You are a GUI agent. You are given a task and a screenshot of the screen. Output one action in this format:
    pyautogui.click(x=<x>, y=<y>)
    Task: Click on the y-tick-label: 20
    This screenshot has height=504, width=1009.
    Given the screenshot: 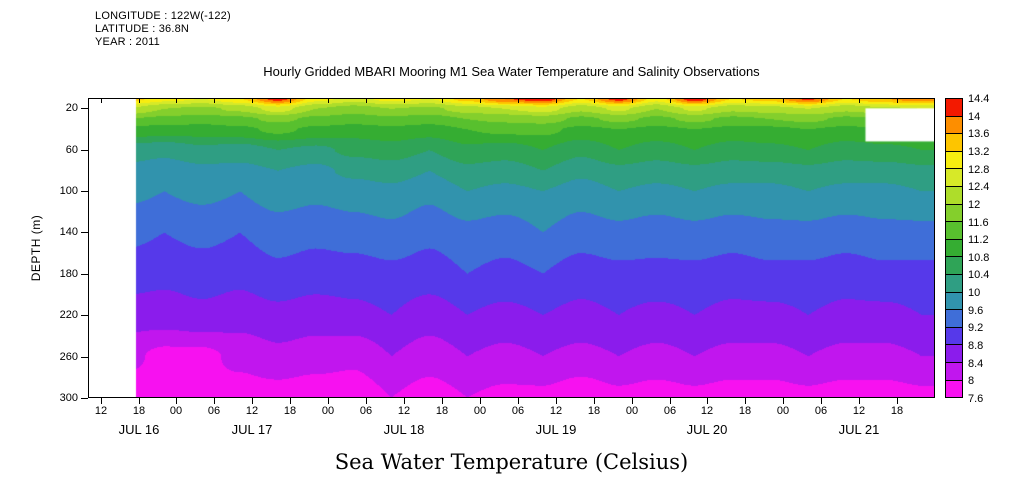 What is the action you would take?
    pyautogui.click(x=71, y=108)
    